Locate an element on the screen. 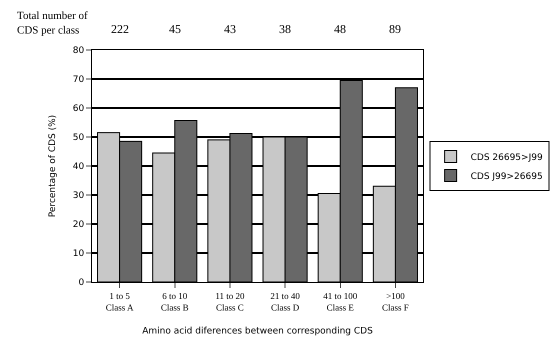 This screenshot has height=339, width=555. x-tick-label: 21 to 40 Class D is located at coordinates (285, 301).